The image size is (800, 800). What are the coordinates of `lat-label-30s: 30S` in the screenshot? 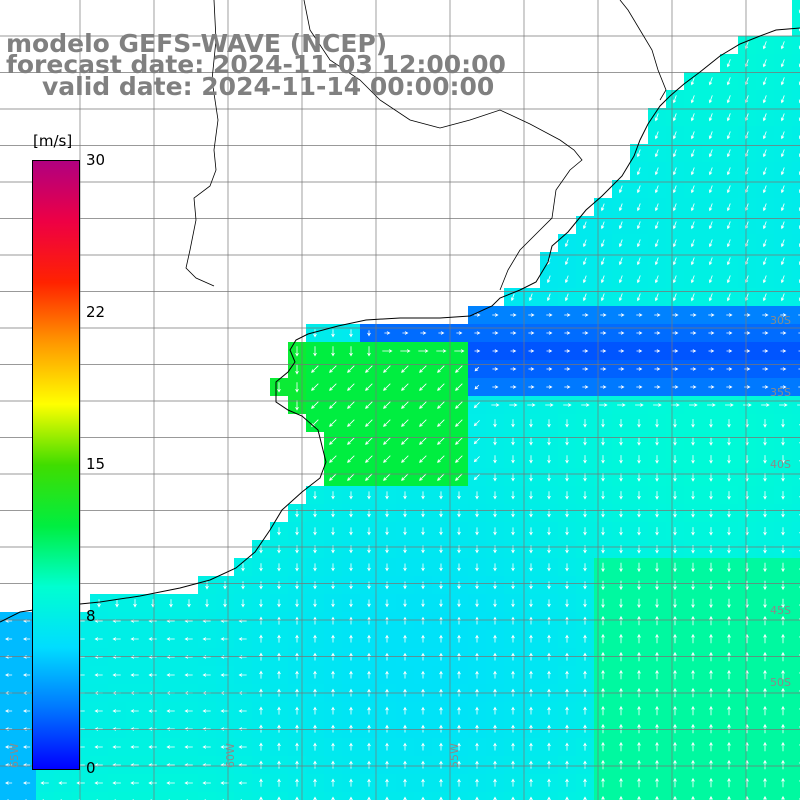 It's located at (780, 320).